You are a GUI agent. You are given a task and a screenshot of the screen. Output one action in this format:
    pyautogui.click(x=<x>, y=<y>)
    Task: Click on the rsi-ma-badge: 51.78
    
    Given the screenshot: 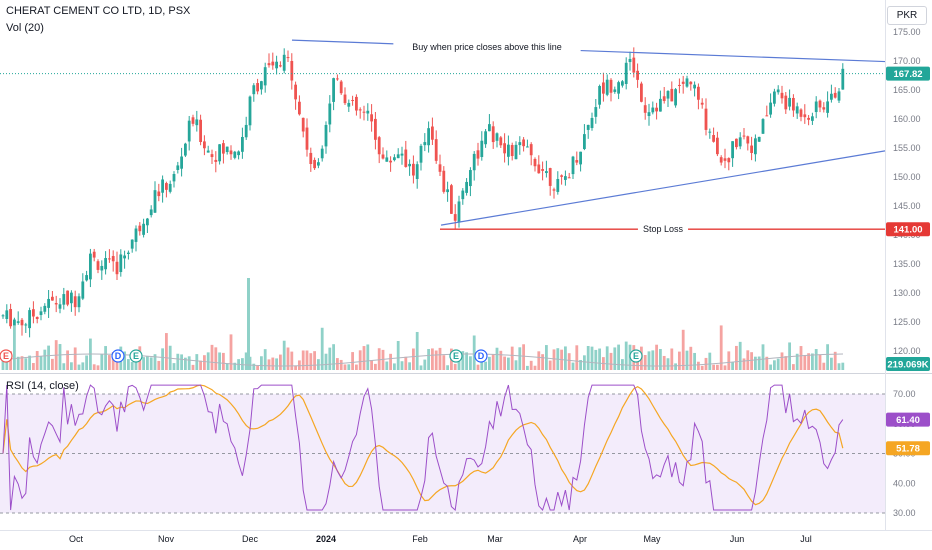 What is the action you would take?
    pyautogui.click(x=908, y=449)
    